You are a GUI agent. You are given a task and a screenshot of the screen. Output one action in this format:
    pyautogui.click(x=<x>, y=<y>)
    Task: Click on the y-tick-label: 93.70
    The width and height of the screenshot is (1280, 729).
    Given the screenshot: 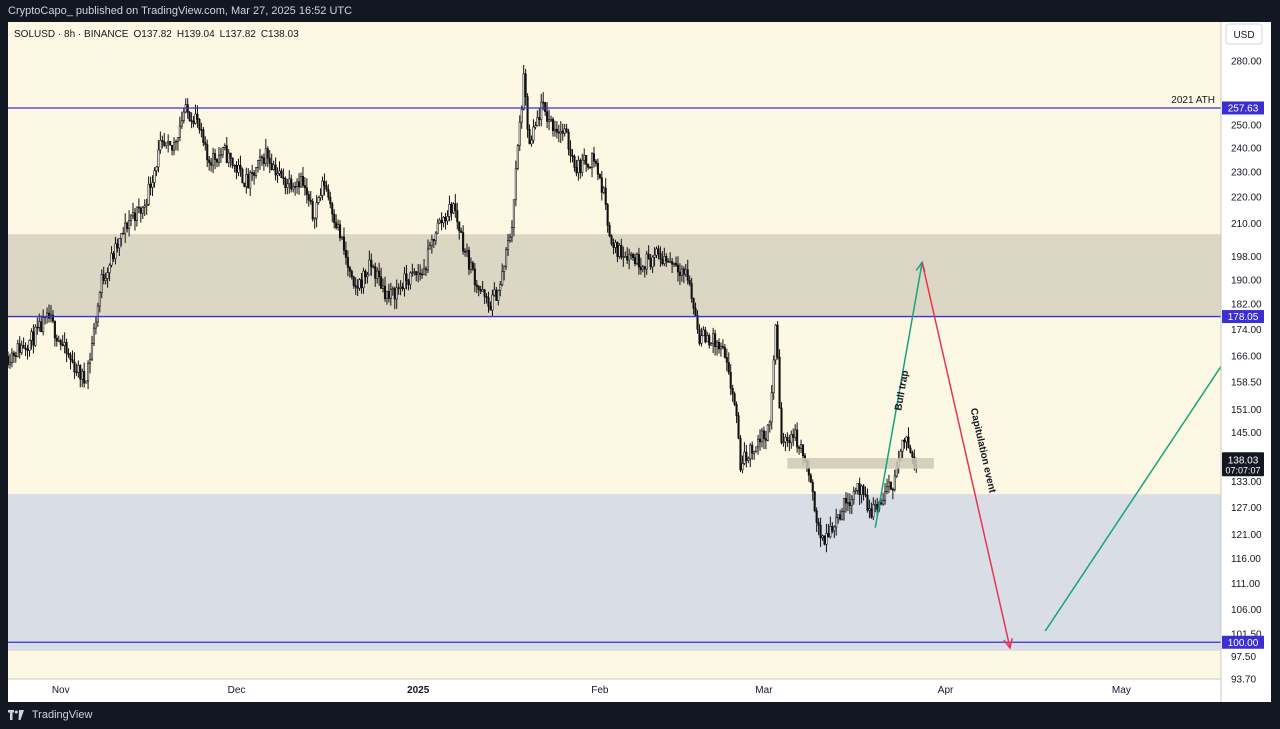 What is the action you would take?
    pyautogui.click(x=1243, y=680)
    